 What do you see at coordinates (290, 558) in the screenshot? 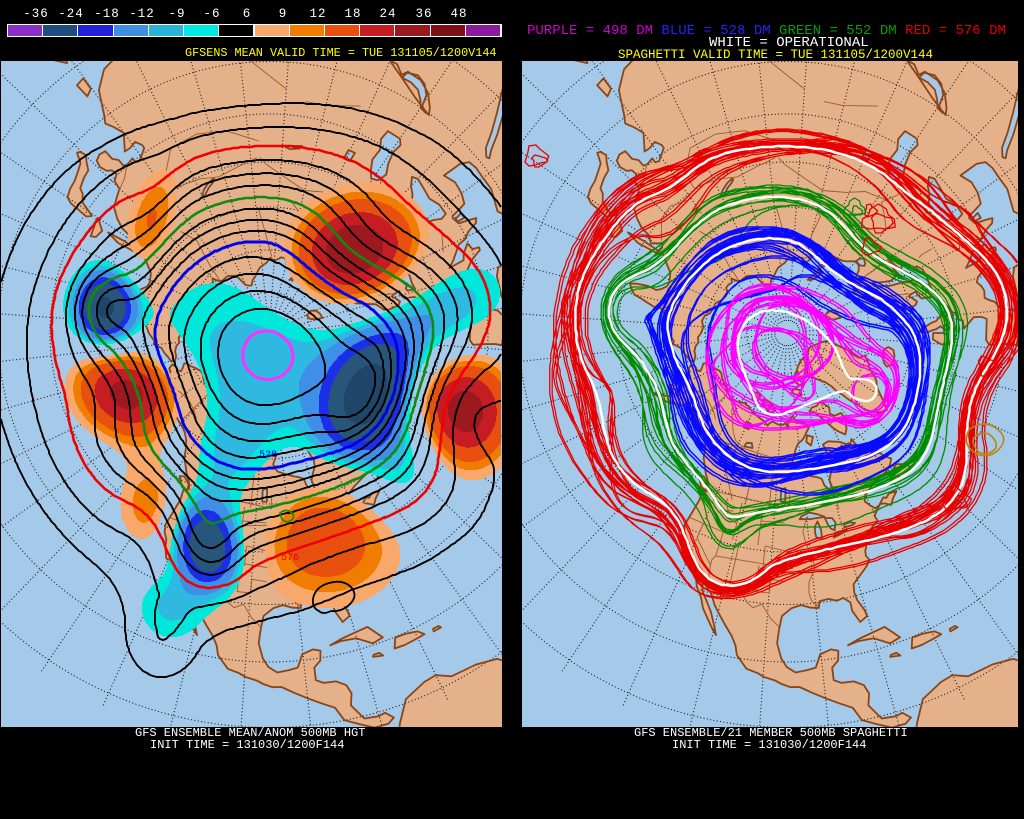
I see `svg-text: 576` at bounding box center [290, 558].